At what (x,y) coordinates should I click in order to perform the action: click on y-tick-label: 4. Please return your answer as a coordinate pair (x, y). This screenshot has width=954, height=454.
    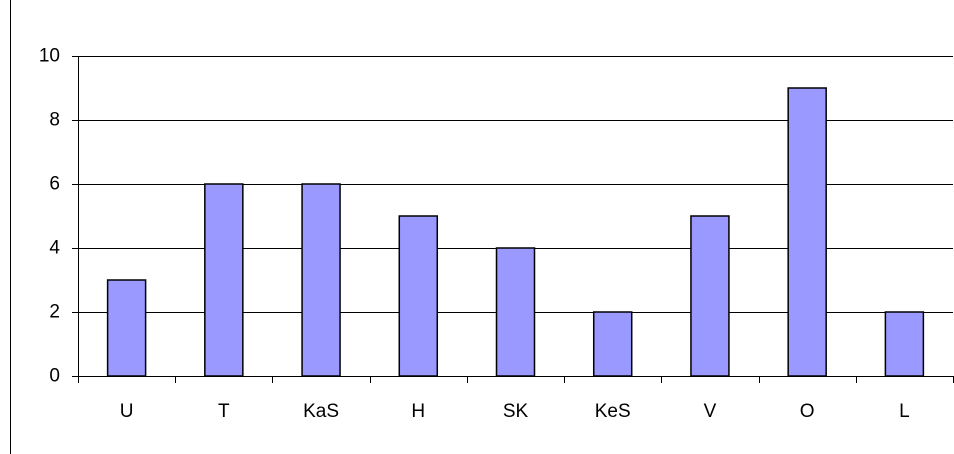
    Looking at the image, I should click on (54, 248).